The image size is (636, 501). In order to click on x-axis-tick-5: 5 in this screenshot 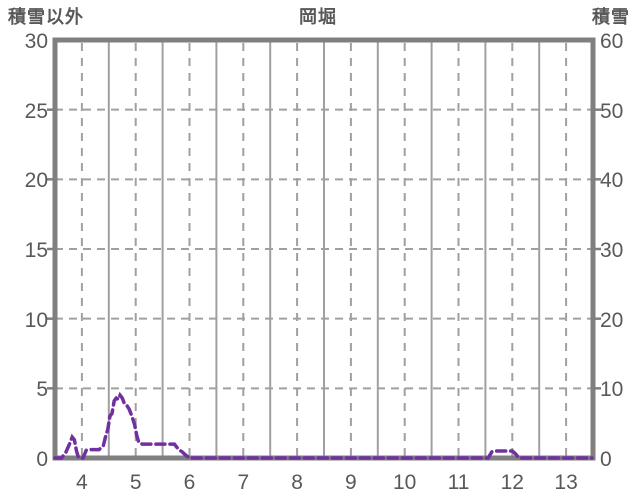, I will do `click(135, 482)`.